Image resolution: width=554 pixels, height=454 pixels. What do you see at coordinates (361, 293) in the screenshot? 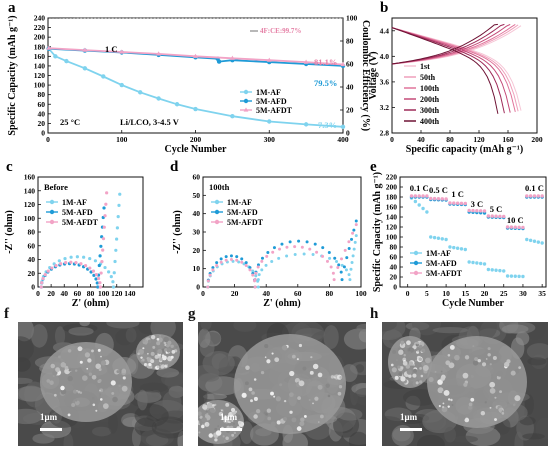
I see `d-xtick-label: 100` at bounding box center [361, 293].